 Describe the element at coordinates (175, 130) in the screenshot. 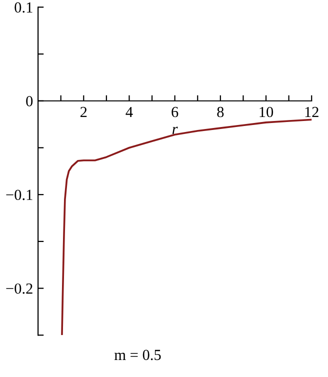

I see `x-axis-title: r` at that location.